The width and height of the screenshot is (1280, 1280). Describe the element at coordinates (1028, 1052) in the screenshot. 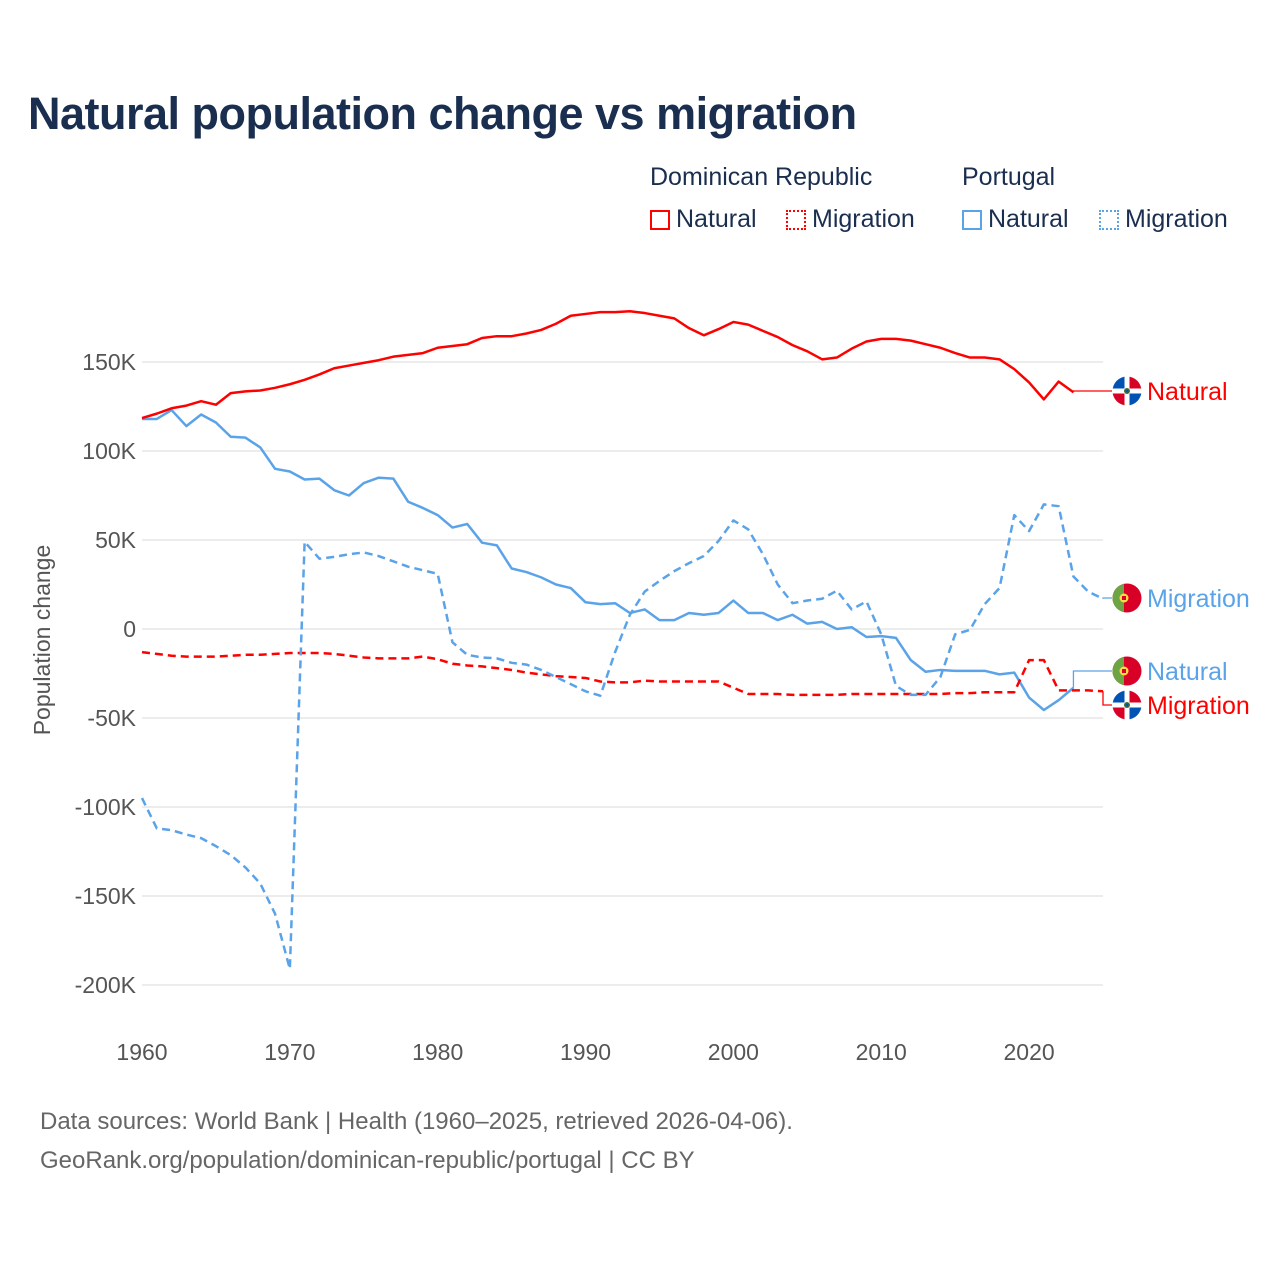

I see `x-tick-label: 2020` at that location.